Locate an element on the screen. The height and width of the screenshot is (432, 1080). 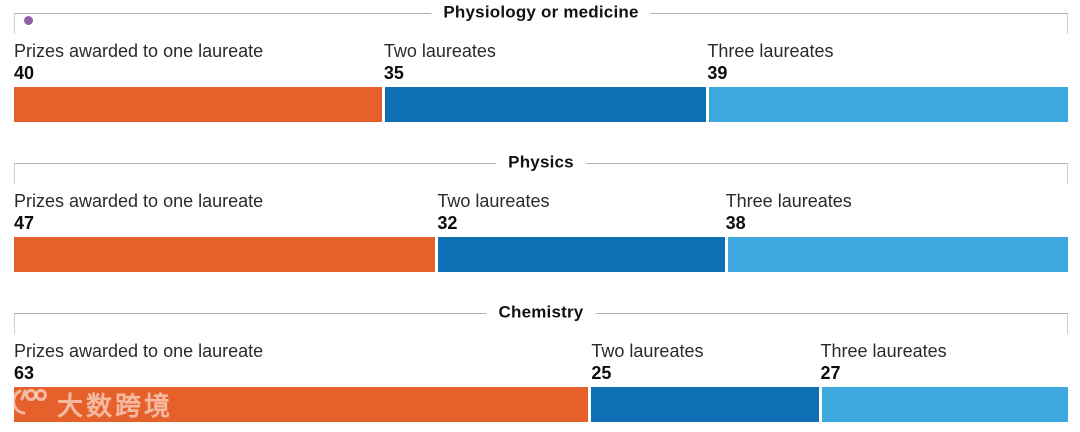
segment-value: 25 is located at coordinates (601, 373).